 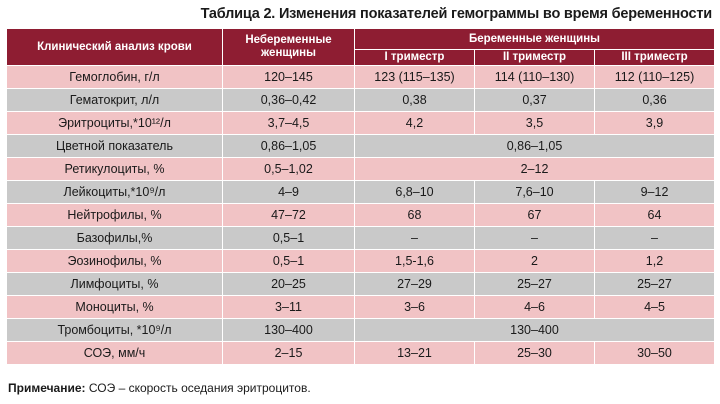 What do you see at coordinates (288, 123) in the screenshot?
I see `row-nonpregnant-value: 3,7–4,5` at bounding box center [288, 123].